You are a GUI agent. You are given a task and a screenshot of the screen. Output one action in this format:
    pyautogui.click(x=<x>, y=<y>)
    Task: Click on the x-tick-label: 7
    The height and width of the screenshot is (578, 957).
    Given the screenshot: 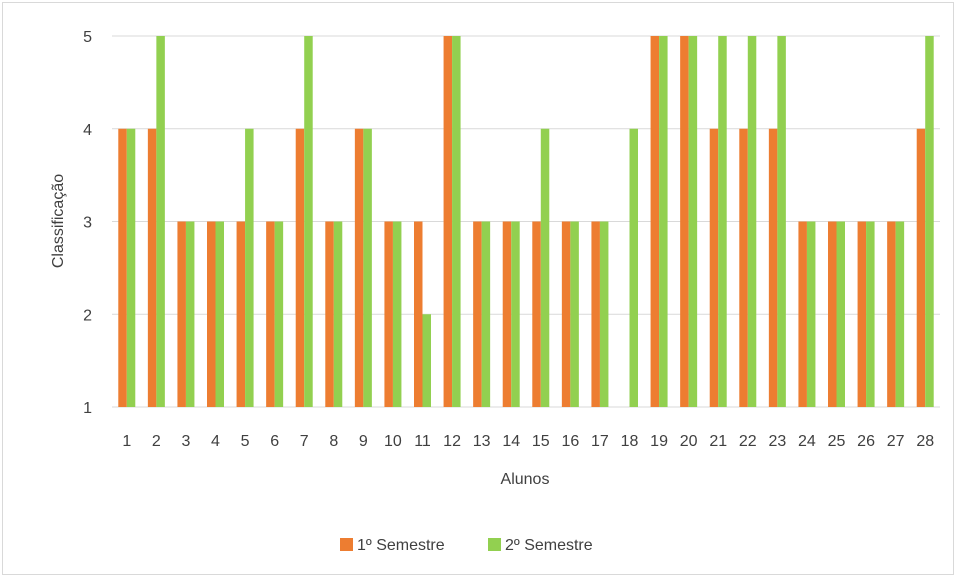 What is the action you would take?
    pyautogui.click(x=304, y=441)
    